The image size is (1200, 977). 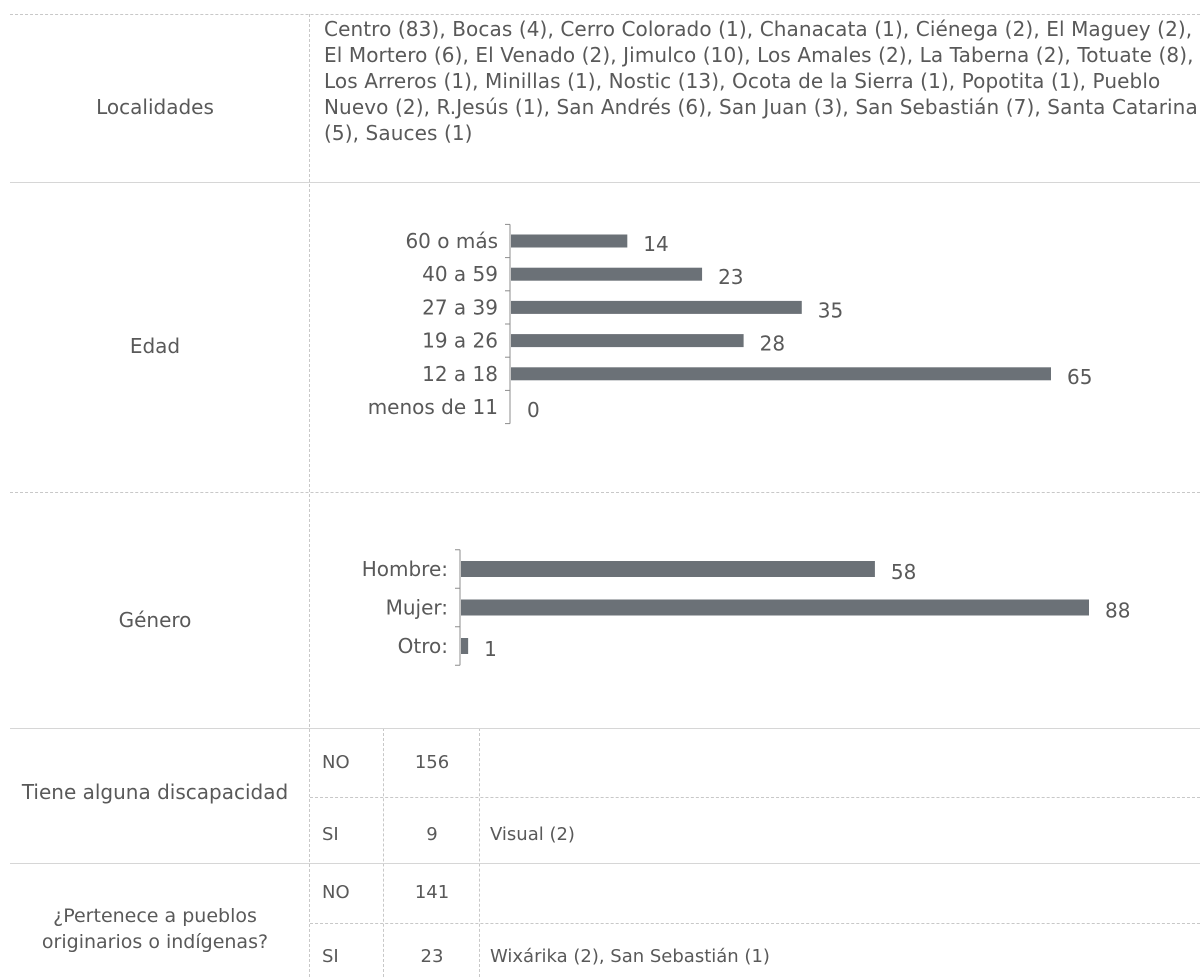 I want to click on discapacidad-si-answer: SI, so click(x=330, y=834).